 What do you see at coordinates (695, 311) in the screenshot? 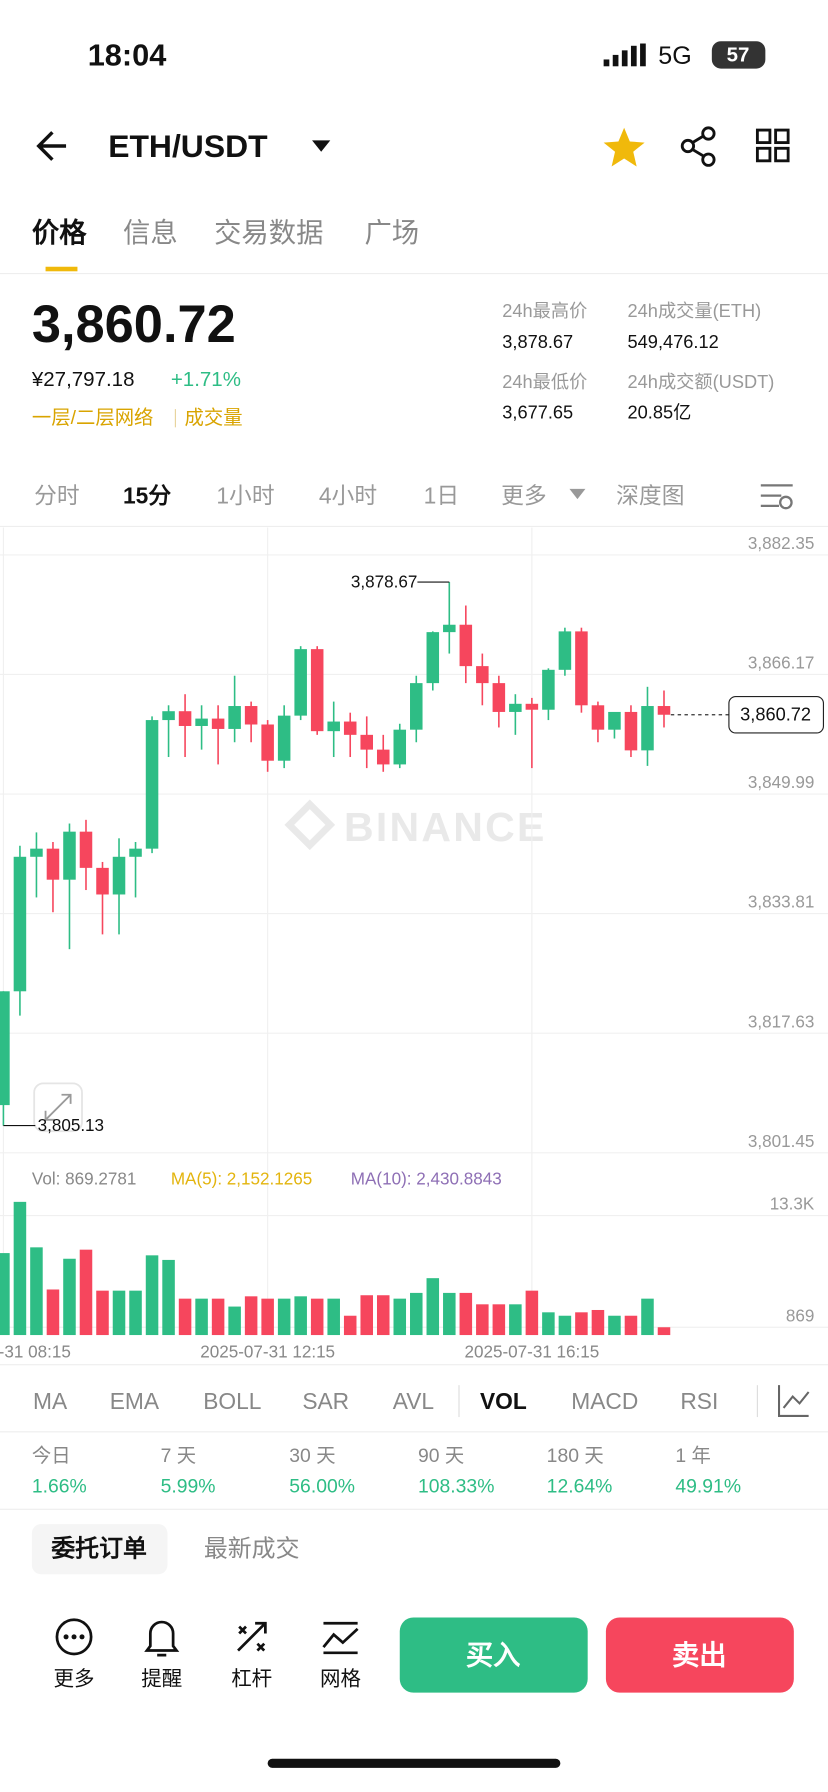
I see `stat-label: 24h成交量(ETH)` at bounding box center [695, 311].